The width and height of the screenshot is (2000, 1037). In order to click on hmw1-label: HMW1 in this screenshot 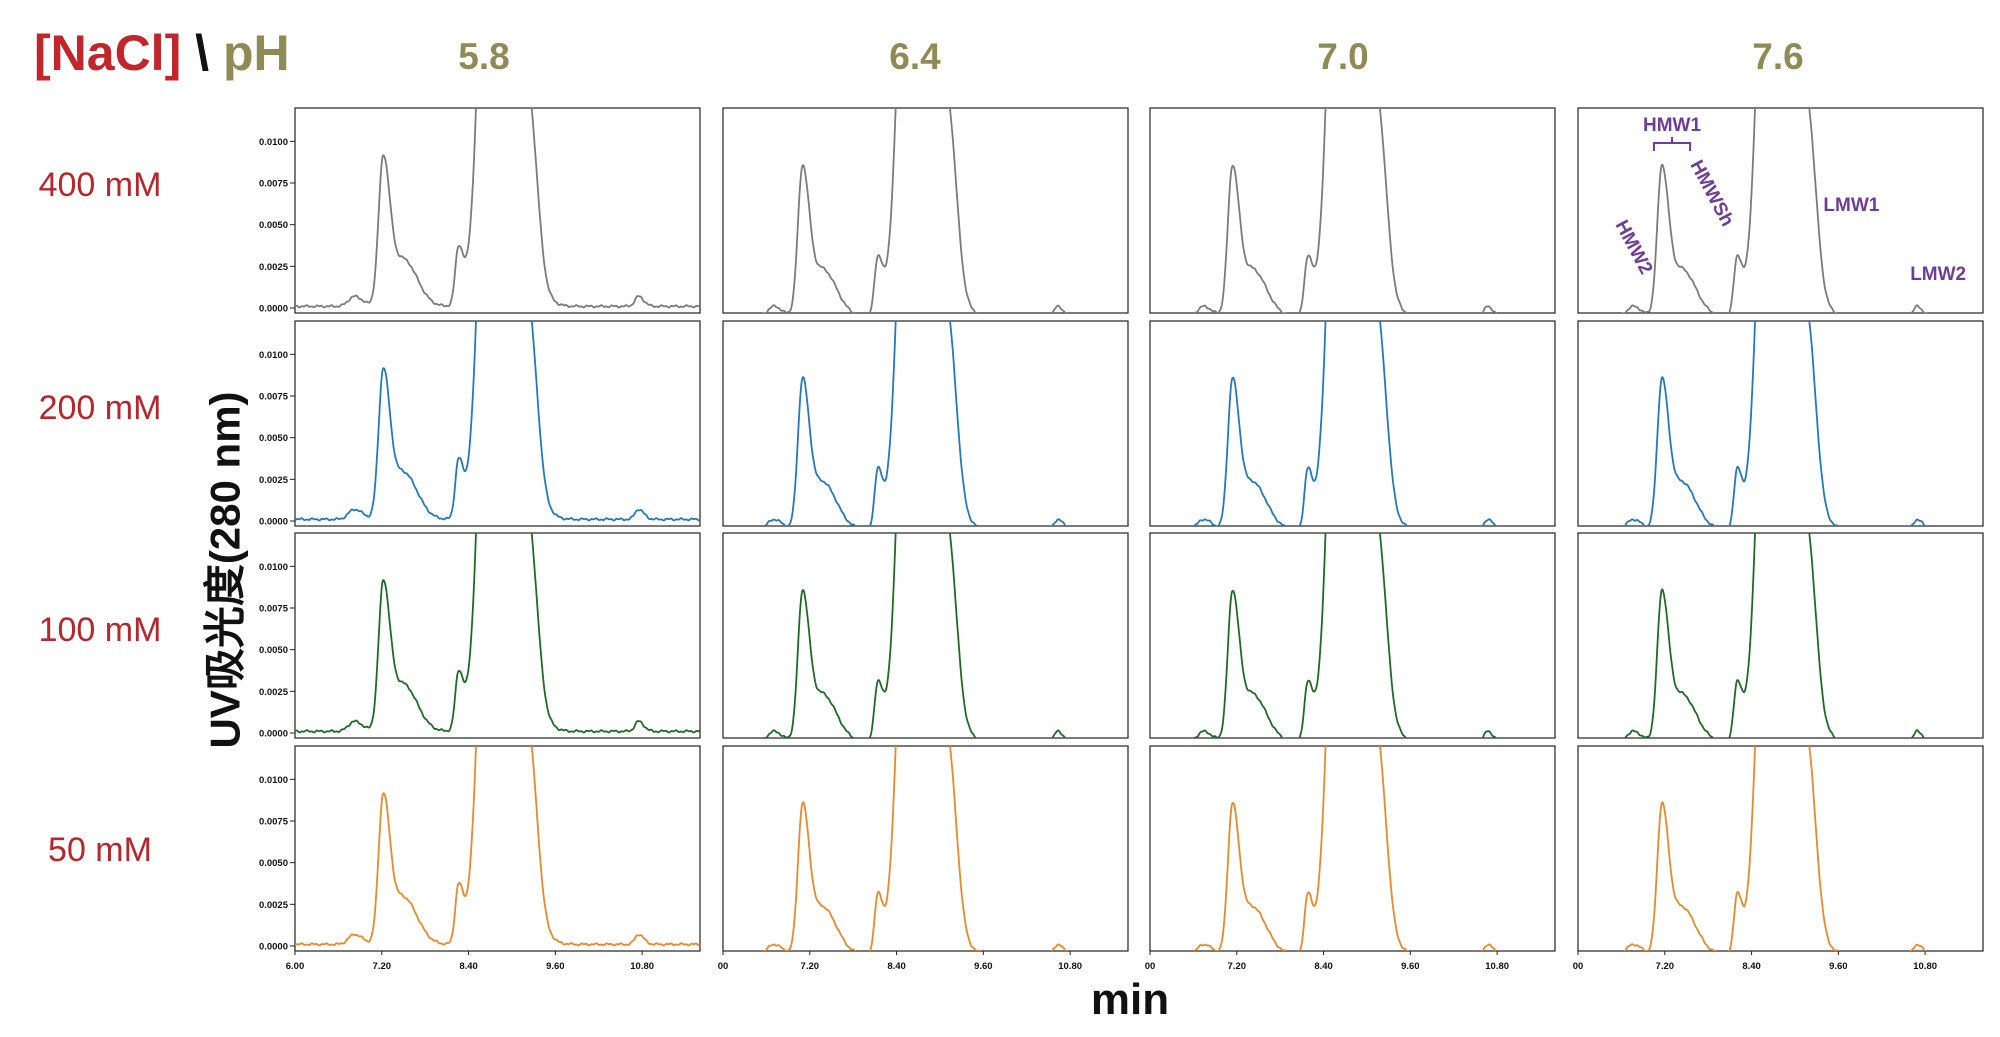, I will do `click(1672, 125)`.